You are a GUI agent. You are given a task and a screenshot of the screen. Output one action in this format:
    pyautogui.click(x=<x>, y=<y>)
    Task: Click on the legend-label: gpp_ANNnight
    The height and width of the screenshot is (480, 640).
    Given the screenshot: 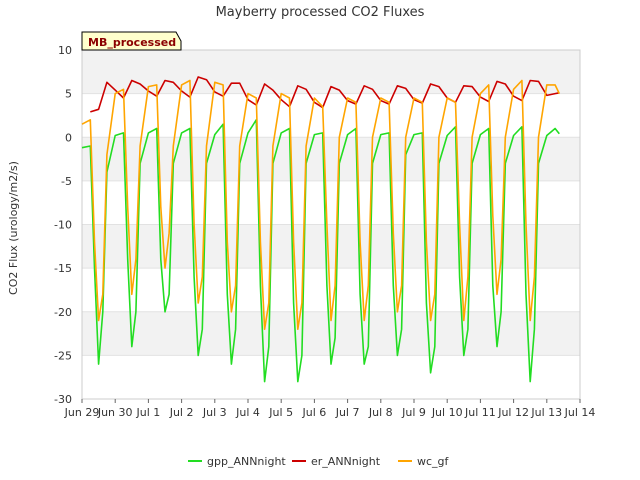 What is the action you would take?
    pyautogui.click(x=246, y=461)
    